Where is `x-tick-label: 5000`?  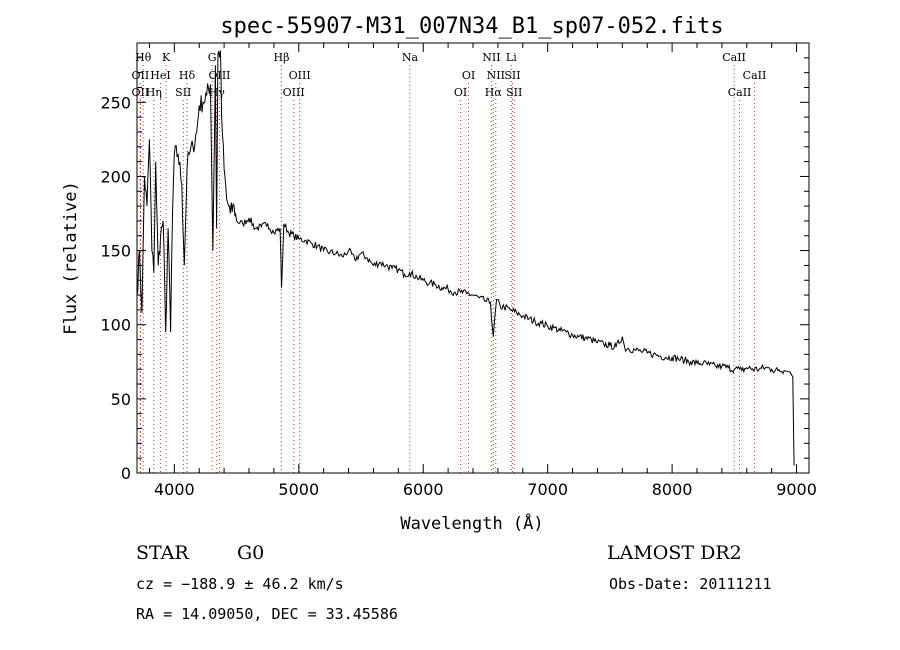
x-tick-label: 5000 is located at coordinates (298, 489).